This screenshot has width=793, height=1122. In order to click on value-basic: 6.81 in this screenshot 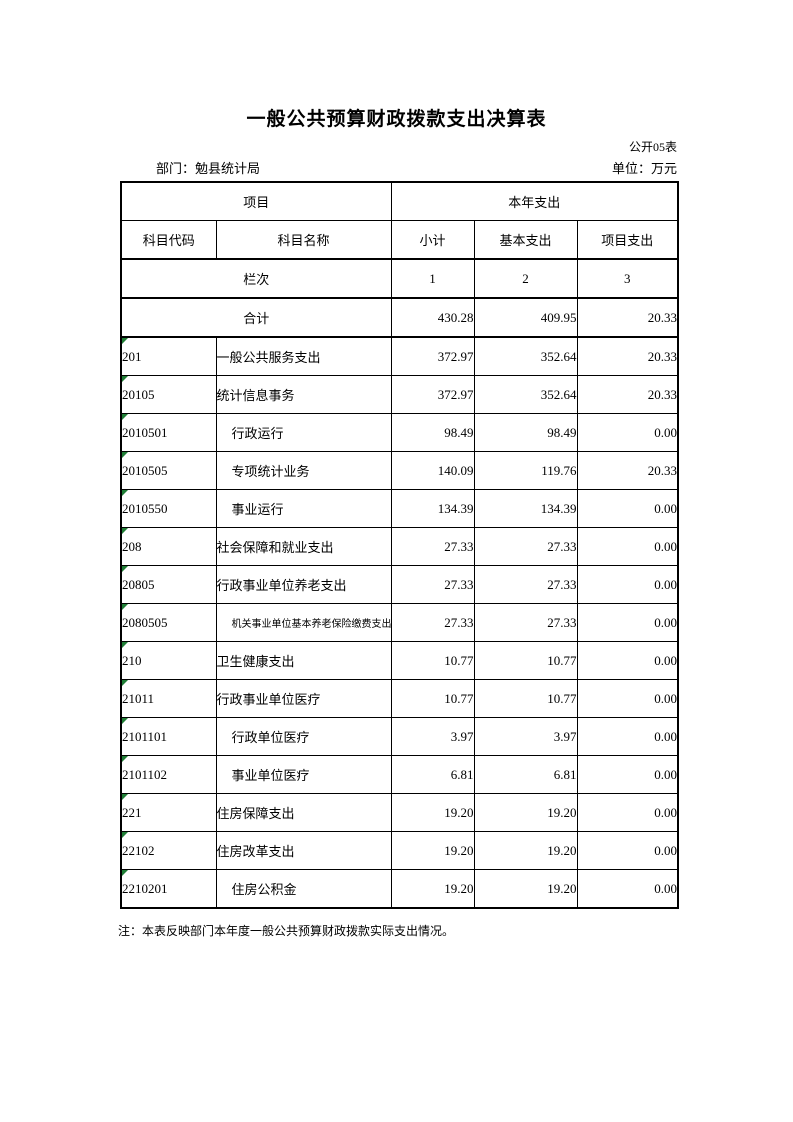, I will do `click(525, 774)`.